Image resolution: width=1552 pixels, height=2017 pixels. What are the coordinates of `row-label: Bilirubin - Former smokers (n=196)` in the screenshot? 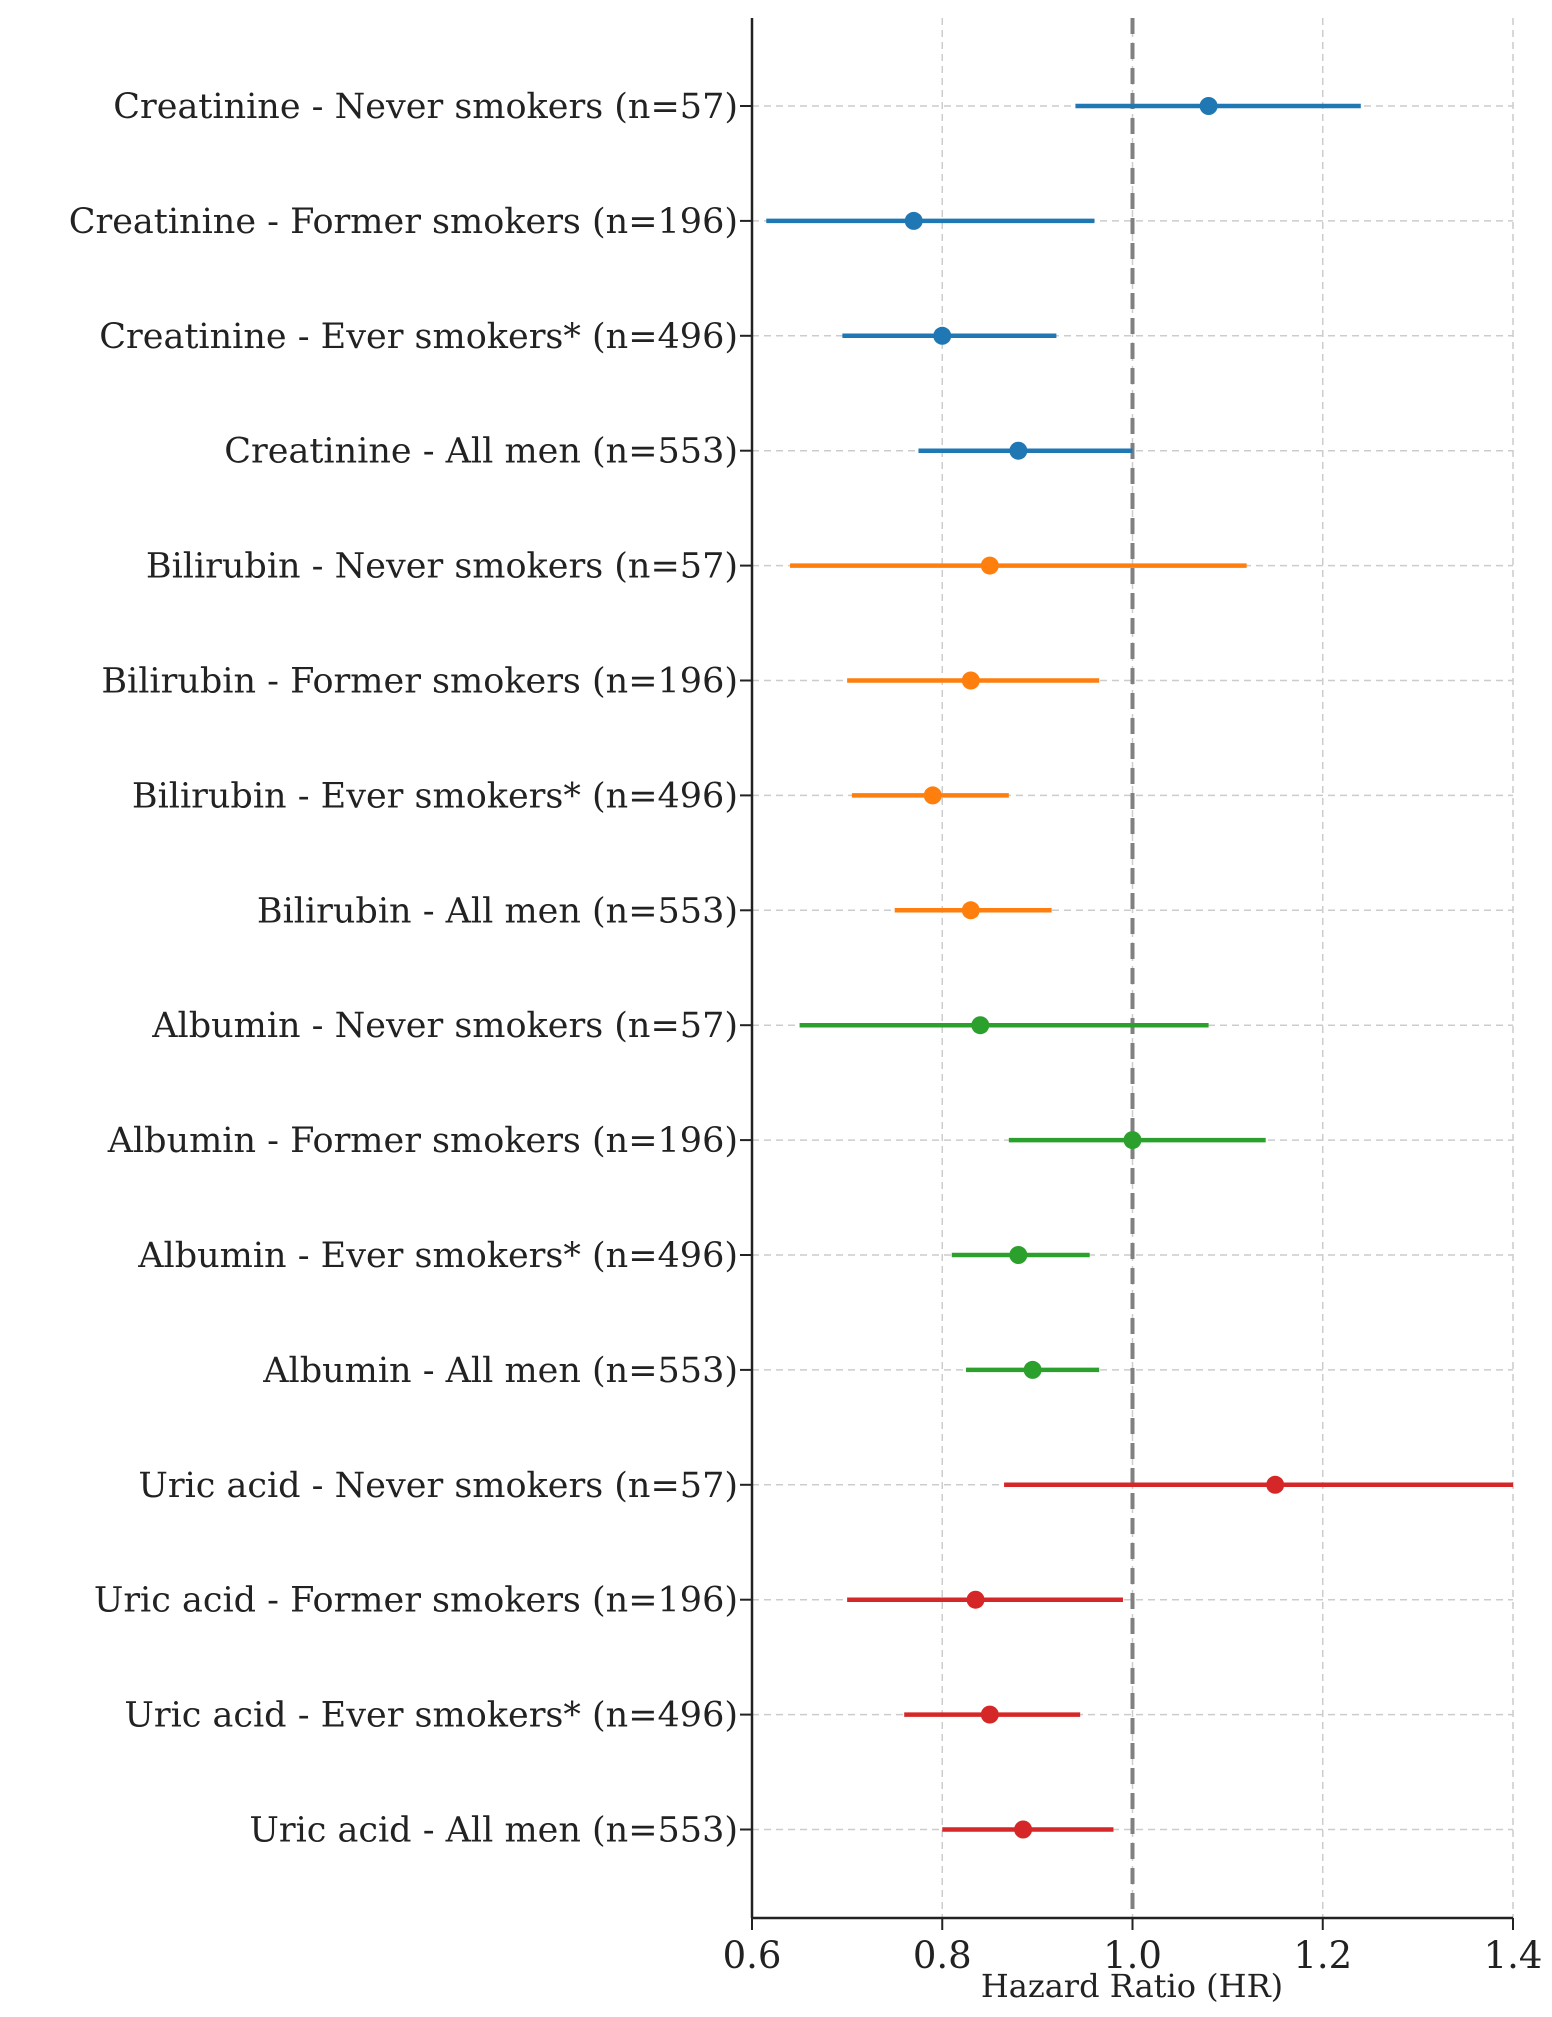 It's located at (419, 682).